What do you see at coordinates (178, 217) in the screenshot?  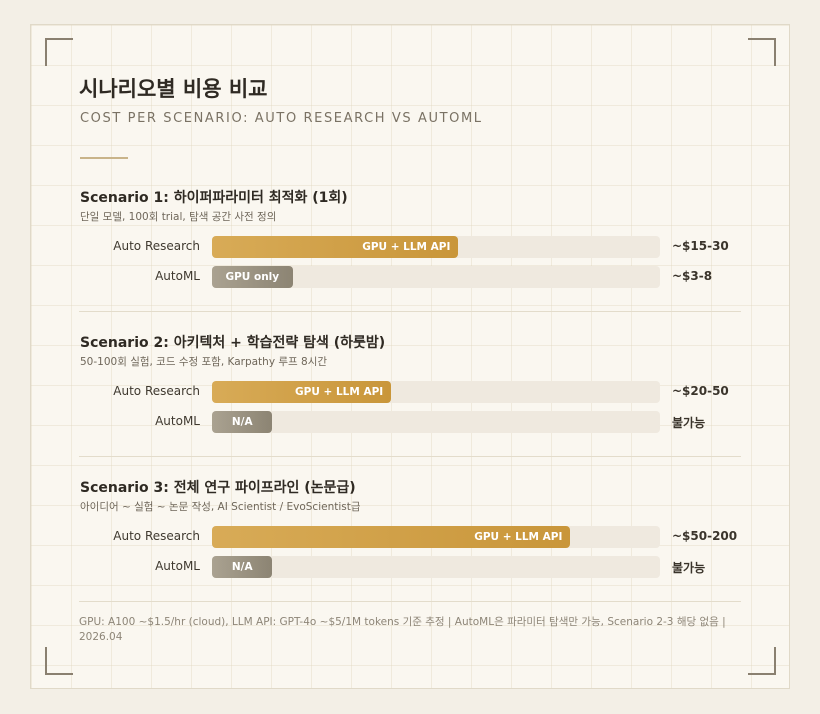 I see `scenario-description: 단일 모델, 100회 trial, 탐색 공간 사전 정의` at bounding box center [178, 217].